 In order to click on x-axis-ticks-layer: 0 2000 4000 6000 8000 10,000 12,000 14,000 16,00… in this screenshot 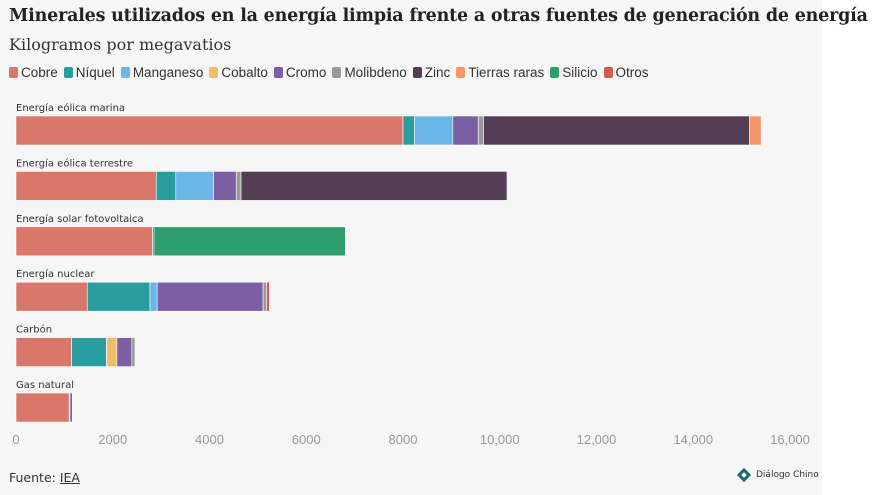, I will do `click(411, 439)`.